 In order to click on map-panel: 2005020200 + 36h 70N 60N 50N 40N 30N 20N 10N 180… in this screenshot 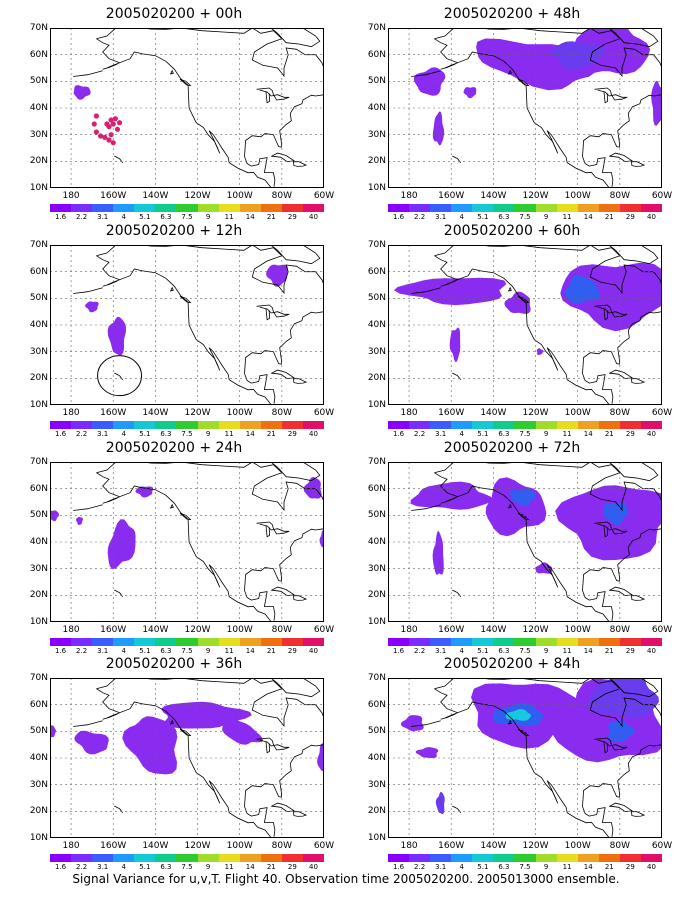, I will do `click(174, 763)`.